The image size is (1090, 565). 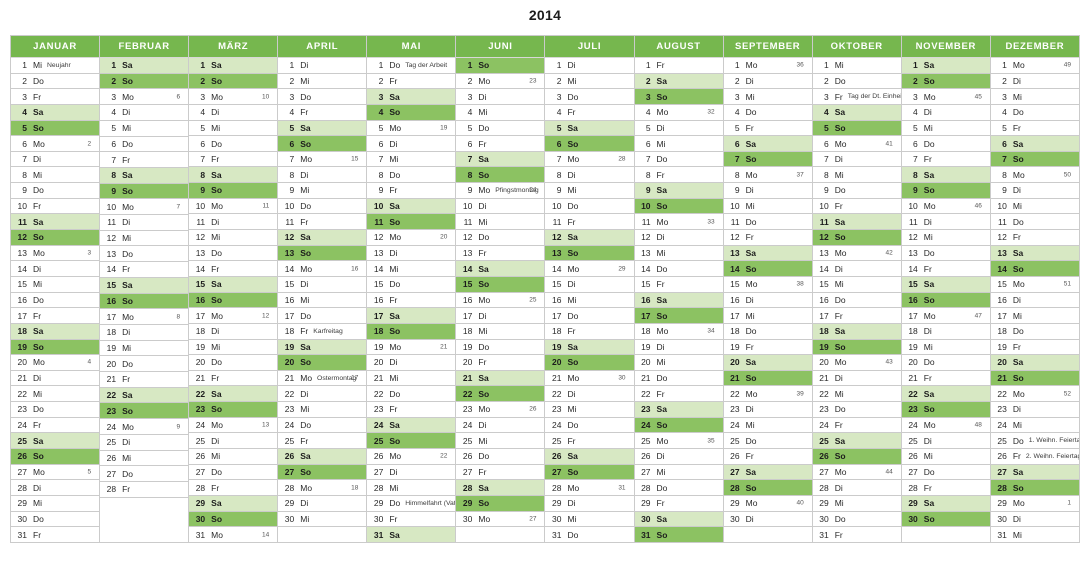 I want to click on day-cell: 28 Sa, so click(x=500, y=487).